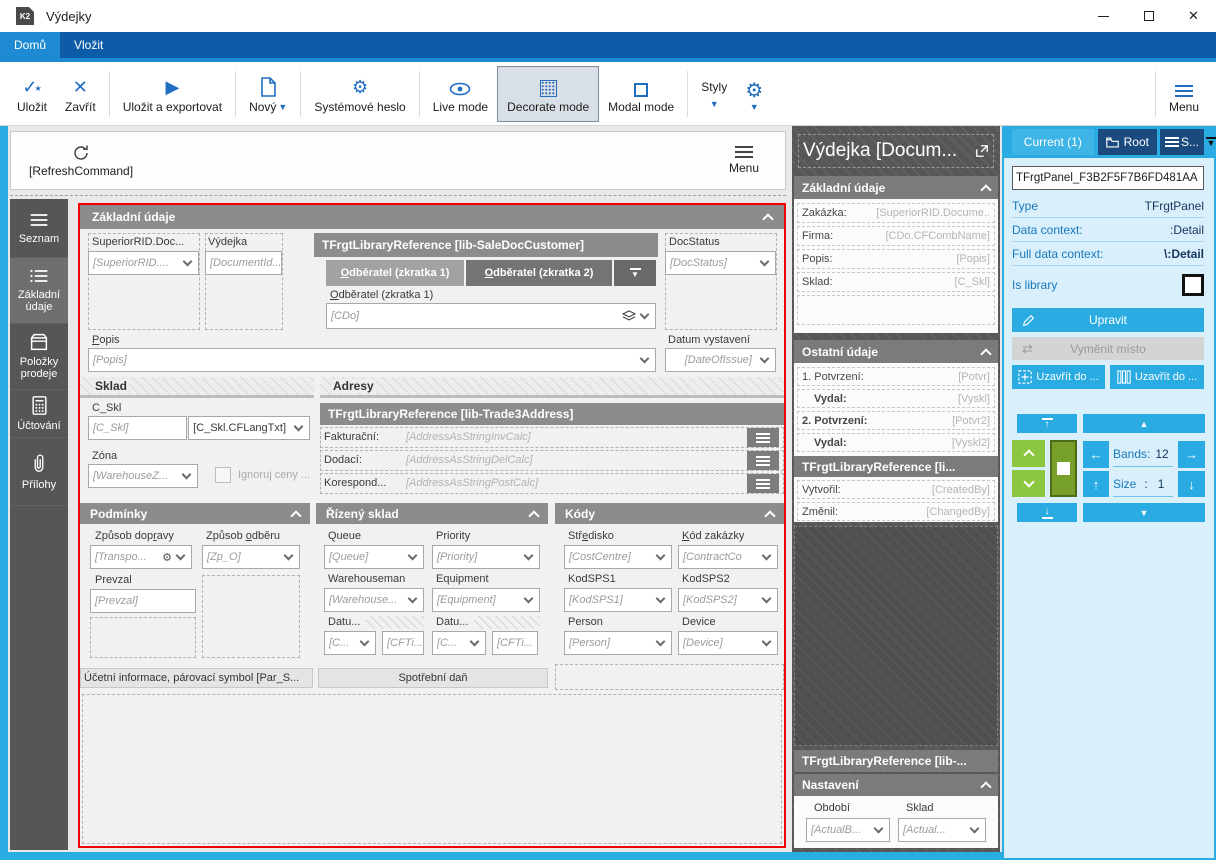 The height and width of the screenshot is (860, 1216). Describe the element at coordinates (896, 187) in the screenshot. I see `inspector-section-zakladni-header: Základní údaje` at that location.